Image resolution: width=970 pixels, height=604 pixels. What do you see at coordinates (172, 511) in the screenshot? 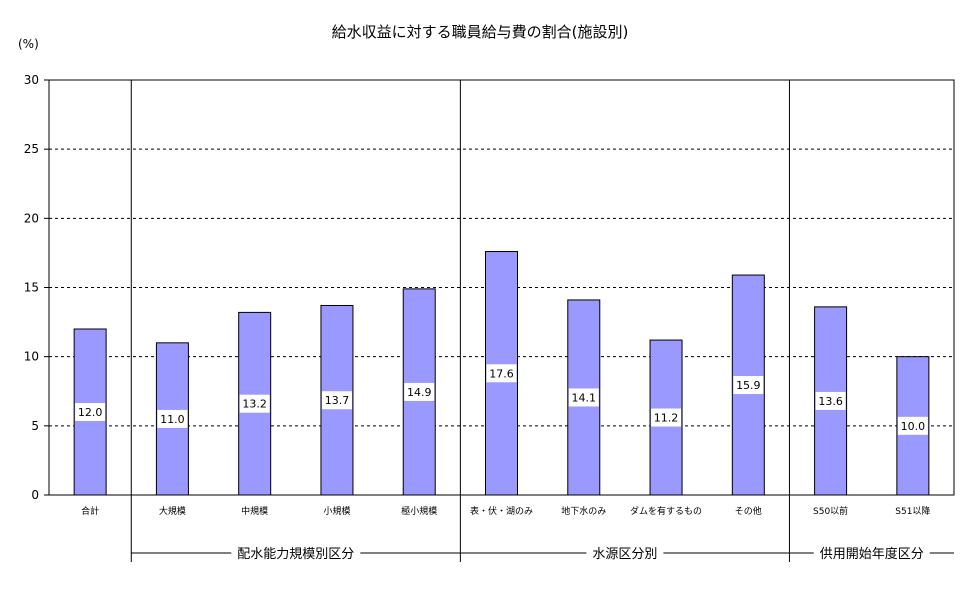
I see `x-tick-label: 大規模` at bounding box center [172, 511].